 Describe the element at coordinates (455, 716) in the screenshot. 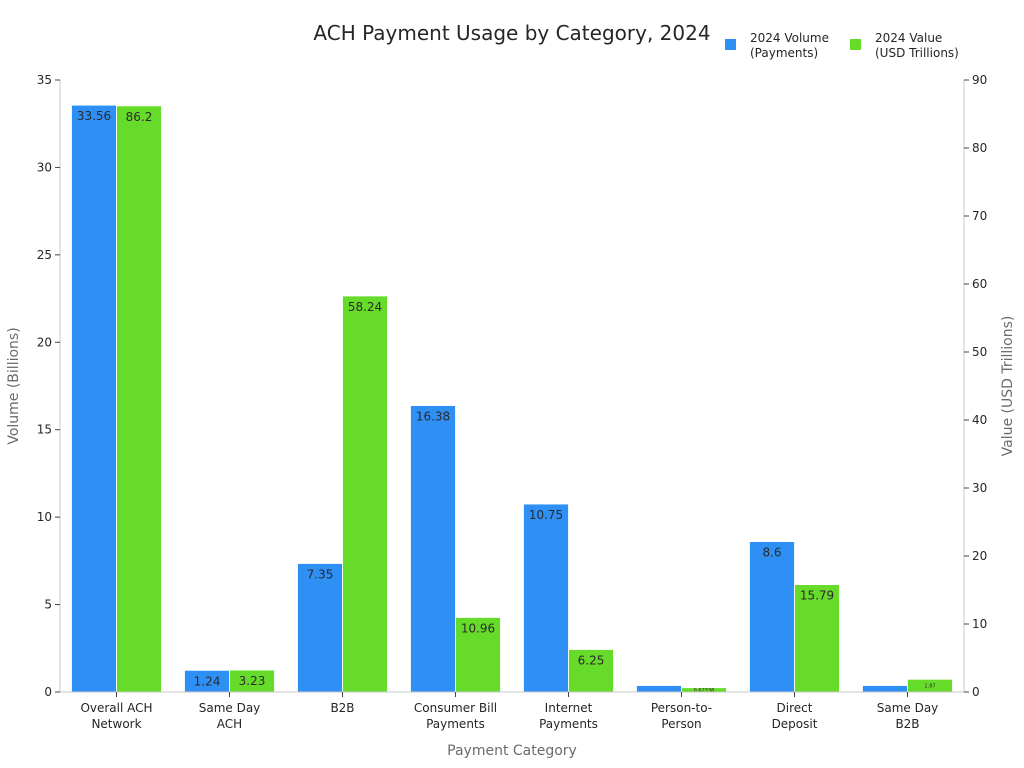

I see `x-tick-label: Consumer Bill Payments` at that location.